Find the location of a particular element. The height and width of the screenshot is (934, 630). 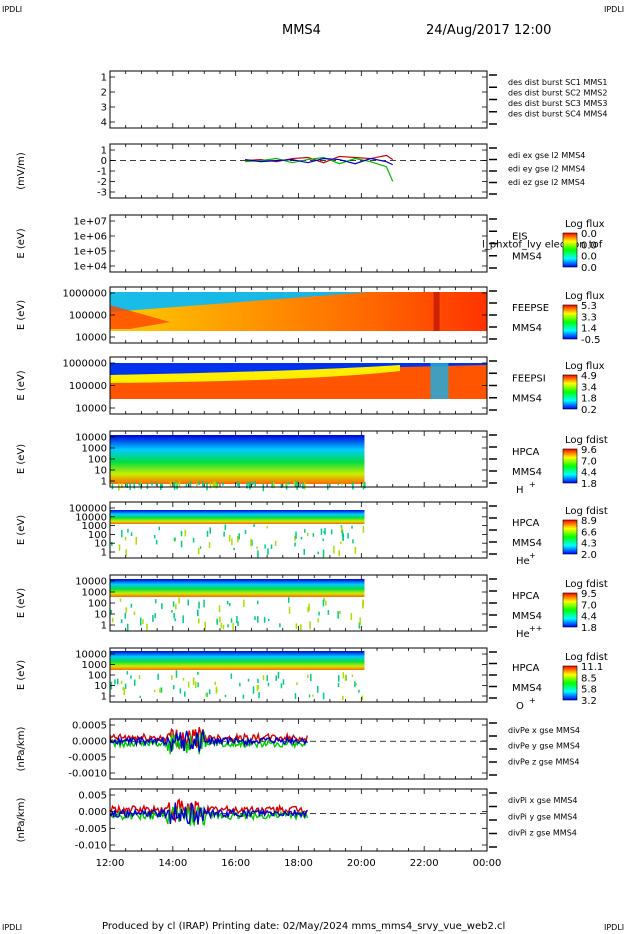

colorbar-title: Log fdist is located at coordinates (586, 584).